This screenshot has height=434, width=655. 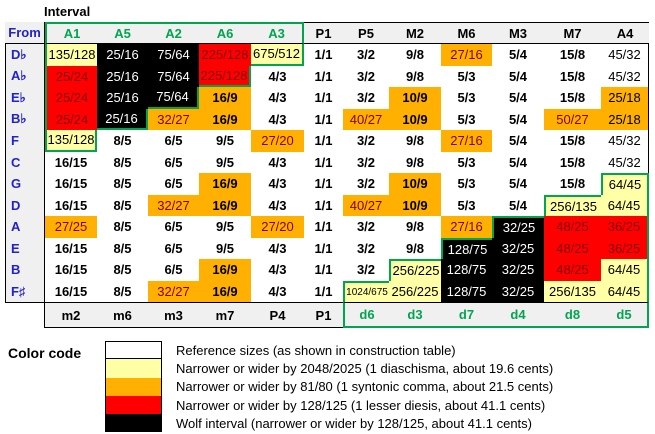 What do you see at coordinates (71, 227) in the screenshot?
I see `interval-cell: 27/25` at bounding box center [71, 227].